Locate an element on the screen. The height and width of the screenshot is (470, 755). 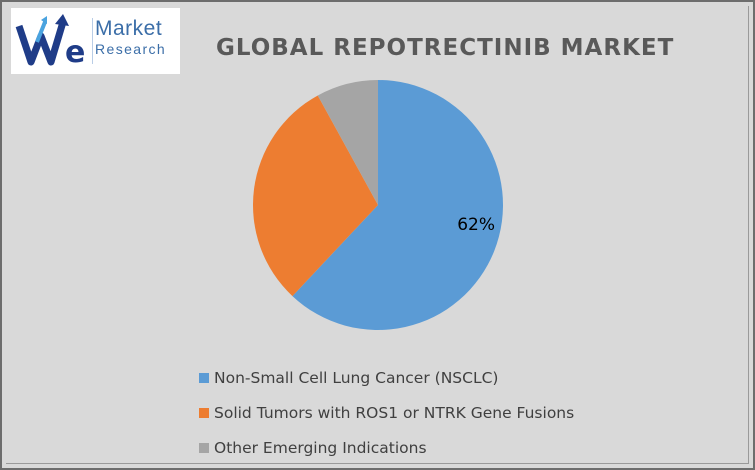
logo-brand-line1: Market is located at coordinates (129, 28).